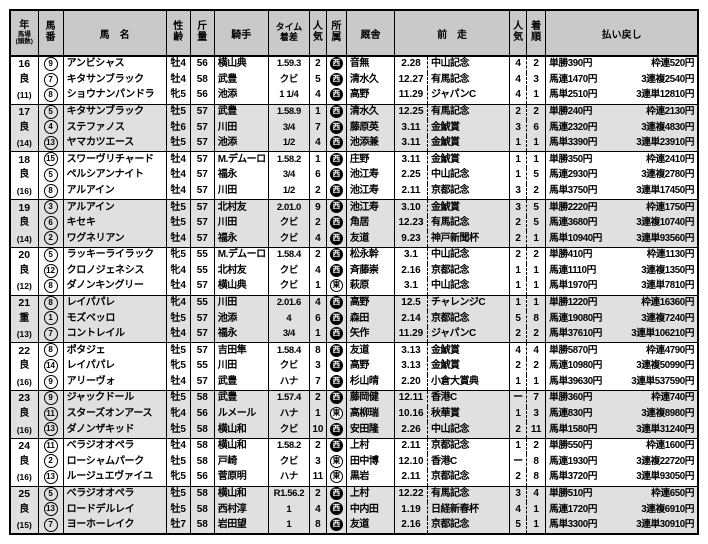 The image size is (708, 544). Describe the element at coordinates (518, 398) in the screenshot. I see `prev-popularity: ー` at that location.